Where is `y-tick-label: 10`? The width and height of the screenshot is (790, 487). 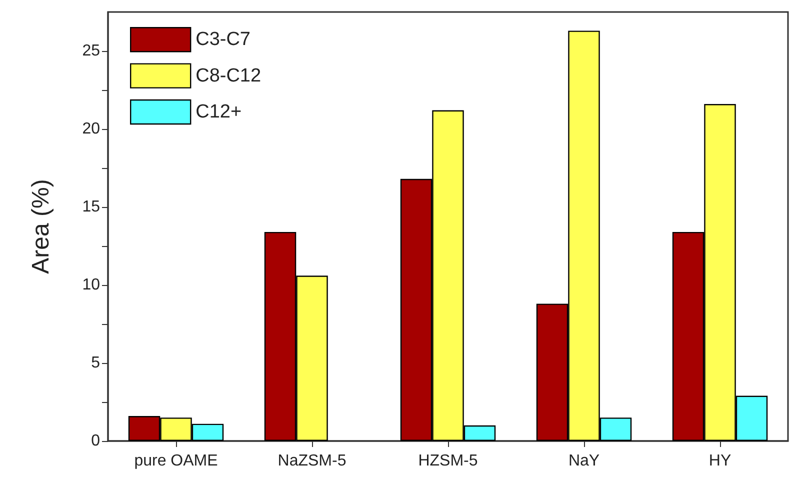
y-tick-label: 10 is located at coordinates (91, 285).